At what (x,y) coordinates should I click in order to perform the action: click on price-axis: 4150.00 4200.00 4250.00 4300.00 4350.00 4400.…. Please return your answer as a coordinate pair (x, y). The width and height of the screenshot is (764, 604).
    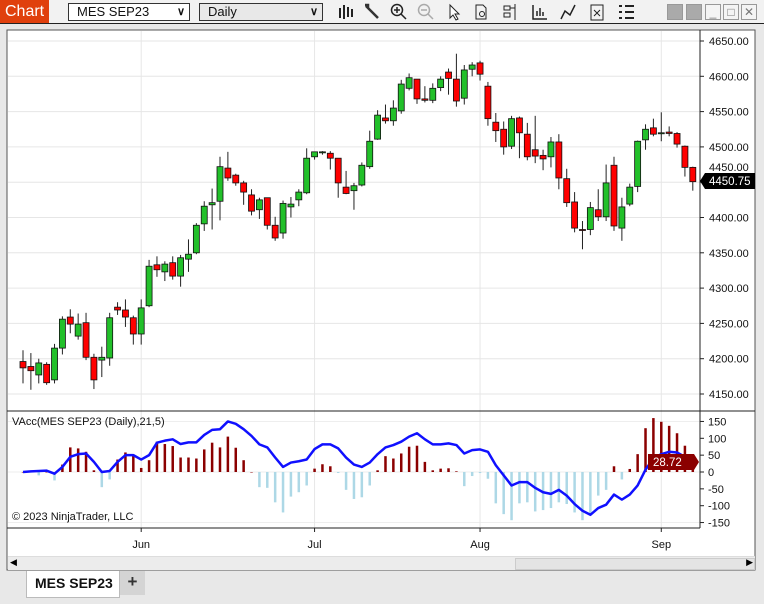
    Looking at the image, I should click on (724, 218).